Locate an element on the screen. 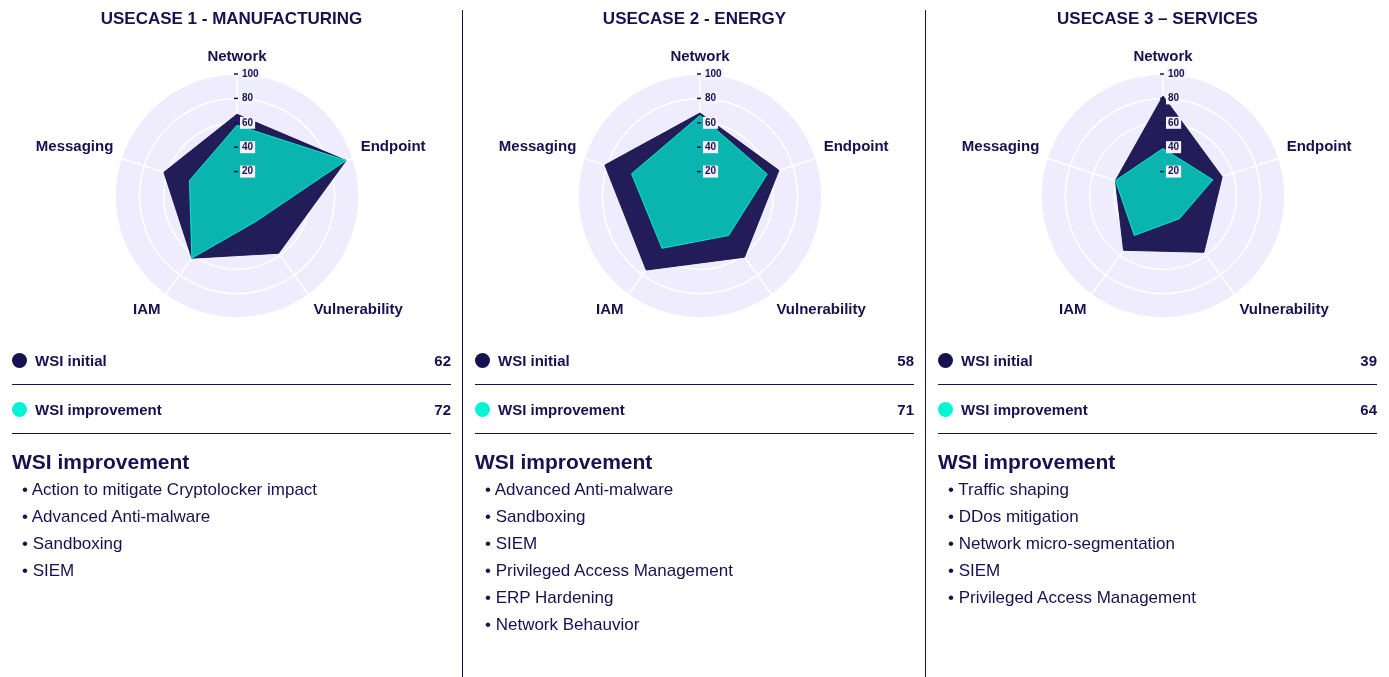 This screenshot has width=1389, height=677. chart-title: USECASE 3 – SERVICES is located at coordinates (1157, 19).